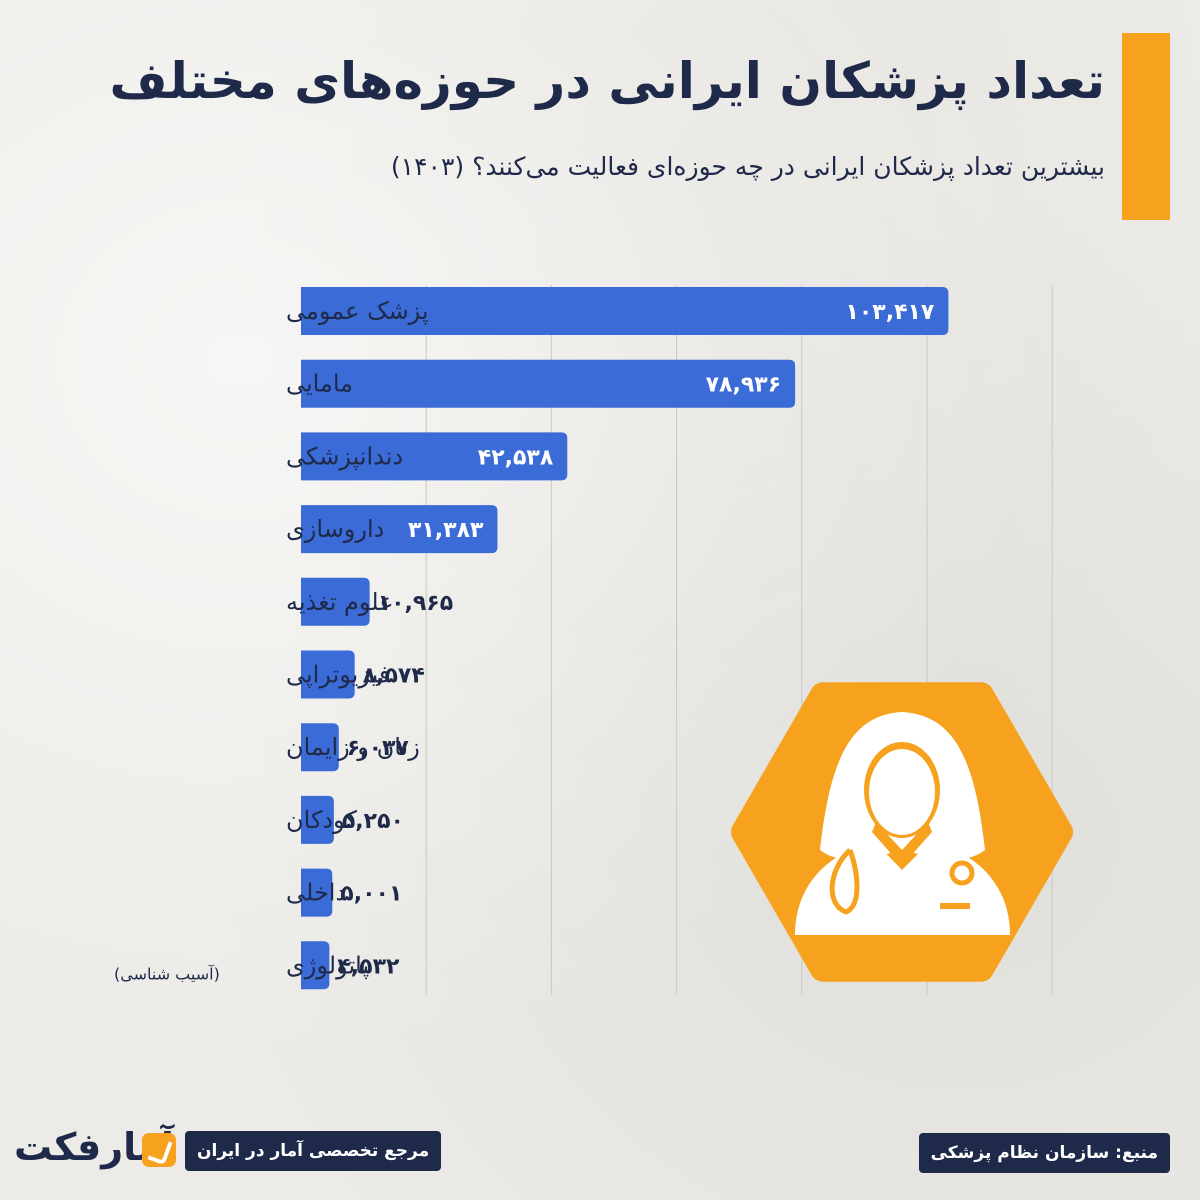  What do you see at coordinates (159, 1150) in the screenshot?
I see `brand-logo-icon` at bounding box center [159, 1150].